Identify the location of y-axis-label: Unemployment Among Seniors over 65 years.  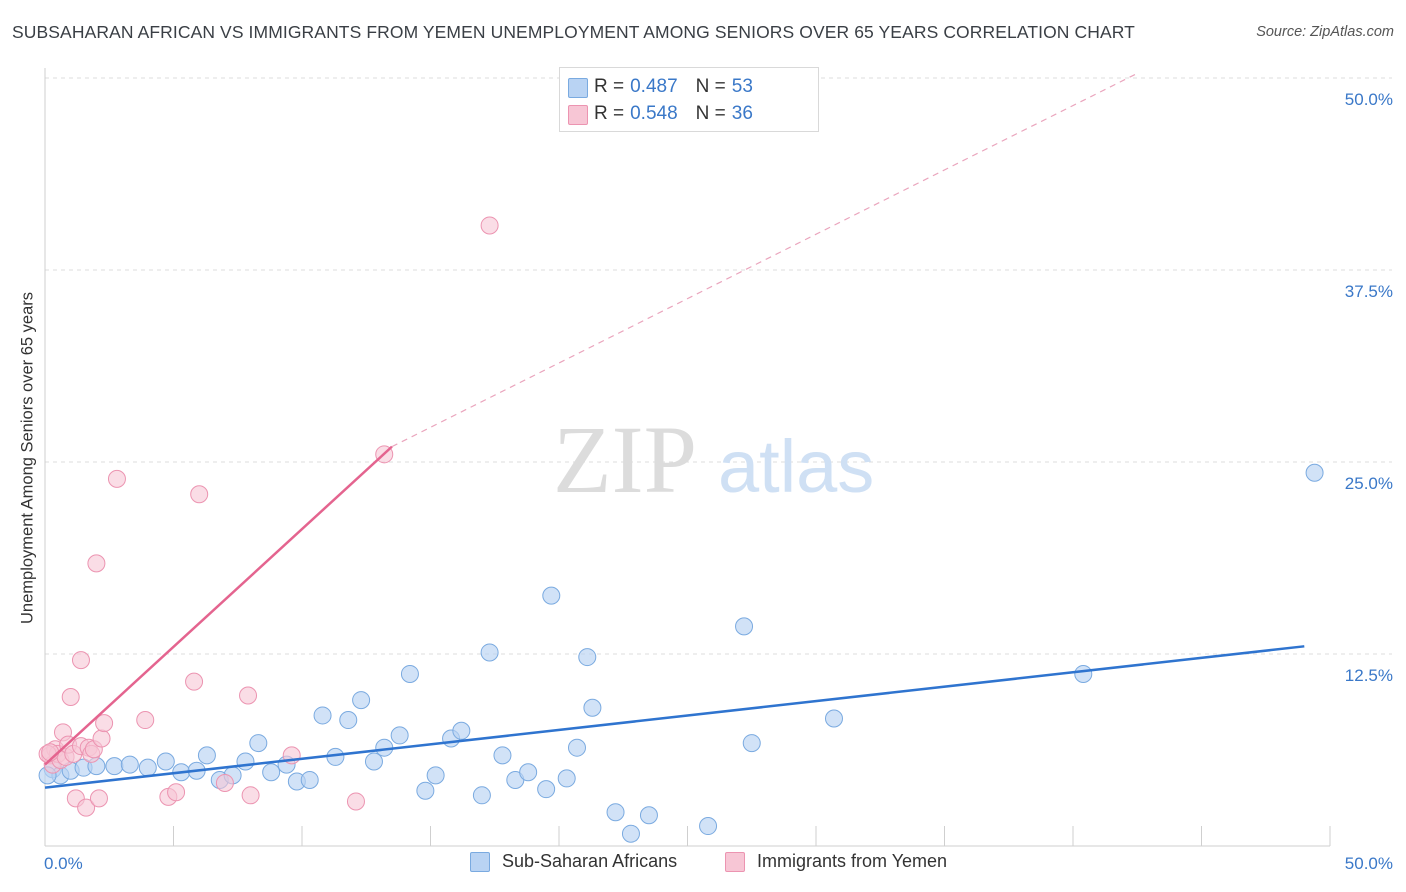
(27, 458).